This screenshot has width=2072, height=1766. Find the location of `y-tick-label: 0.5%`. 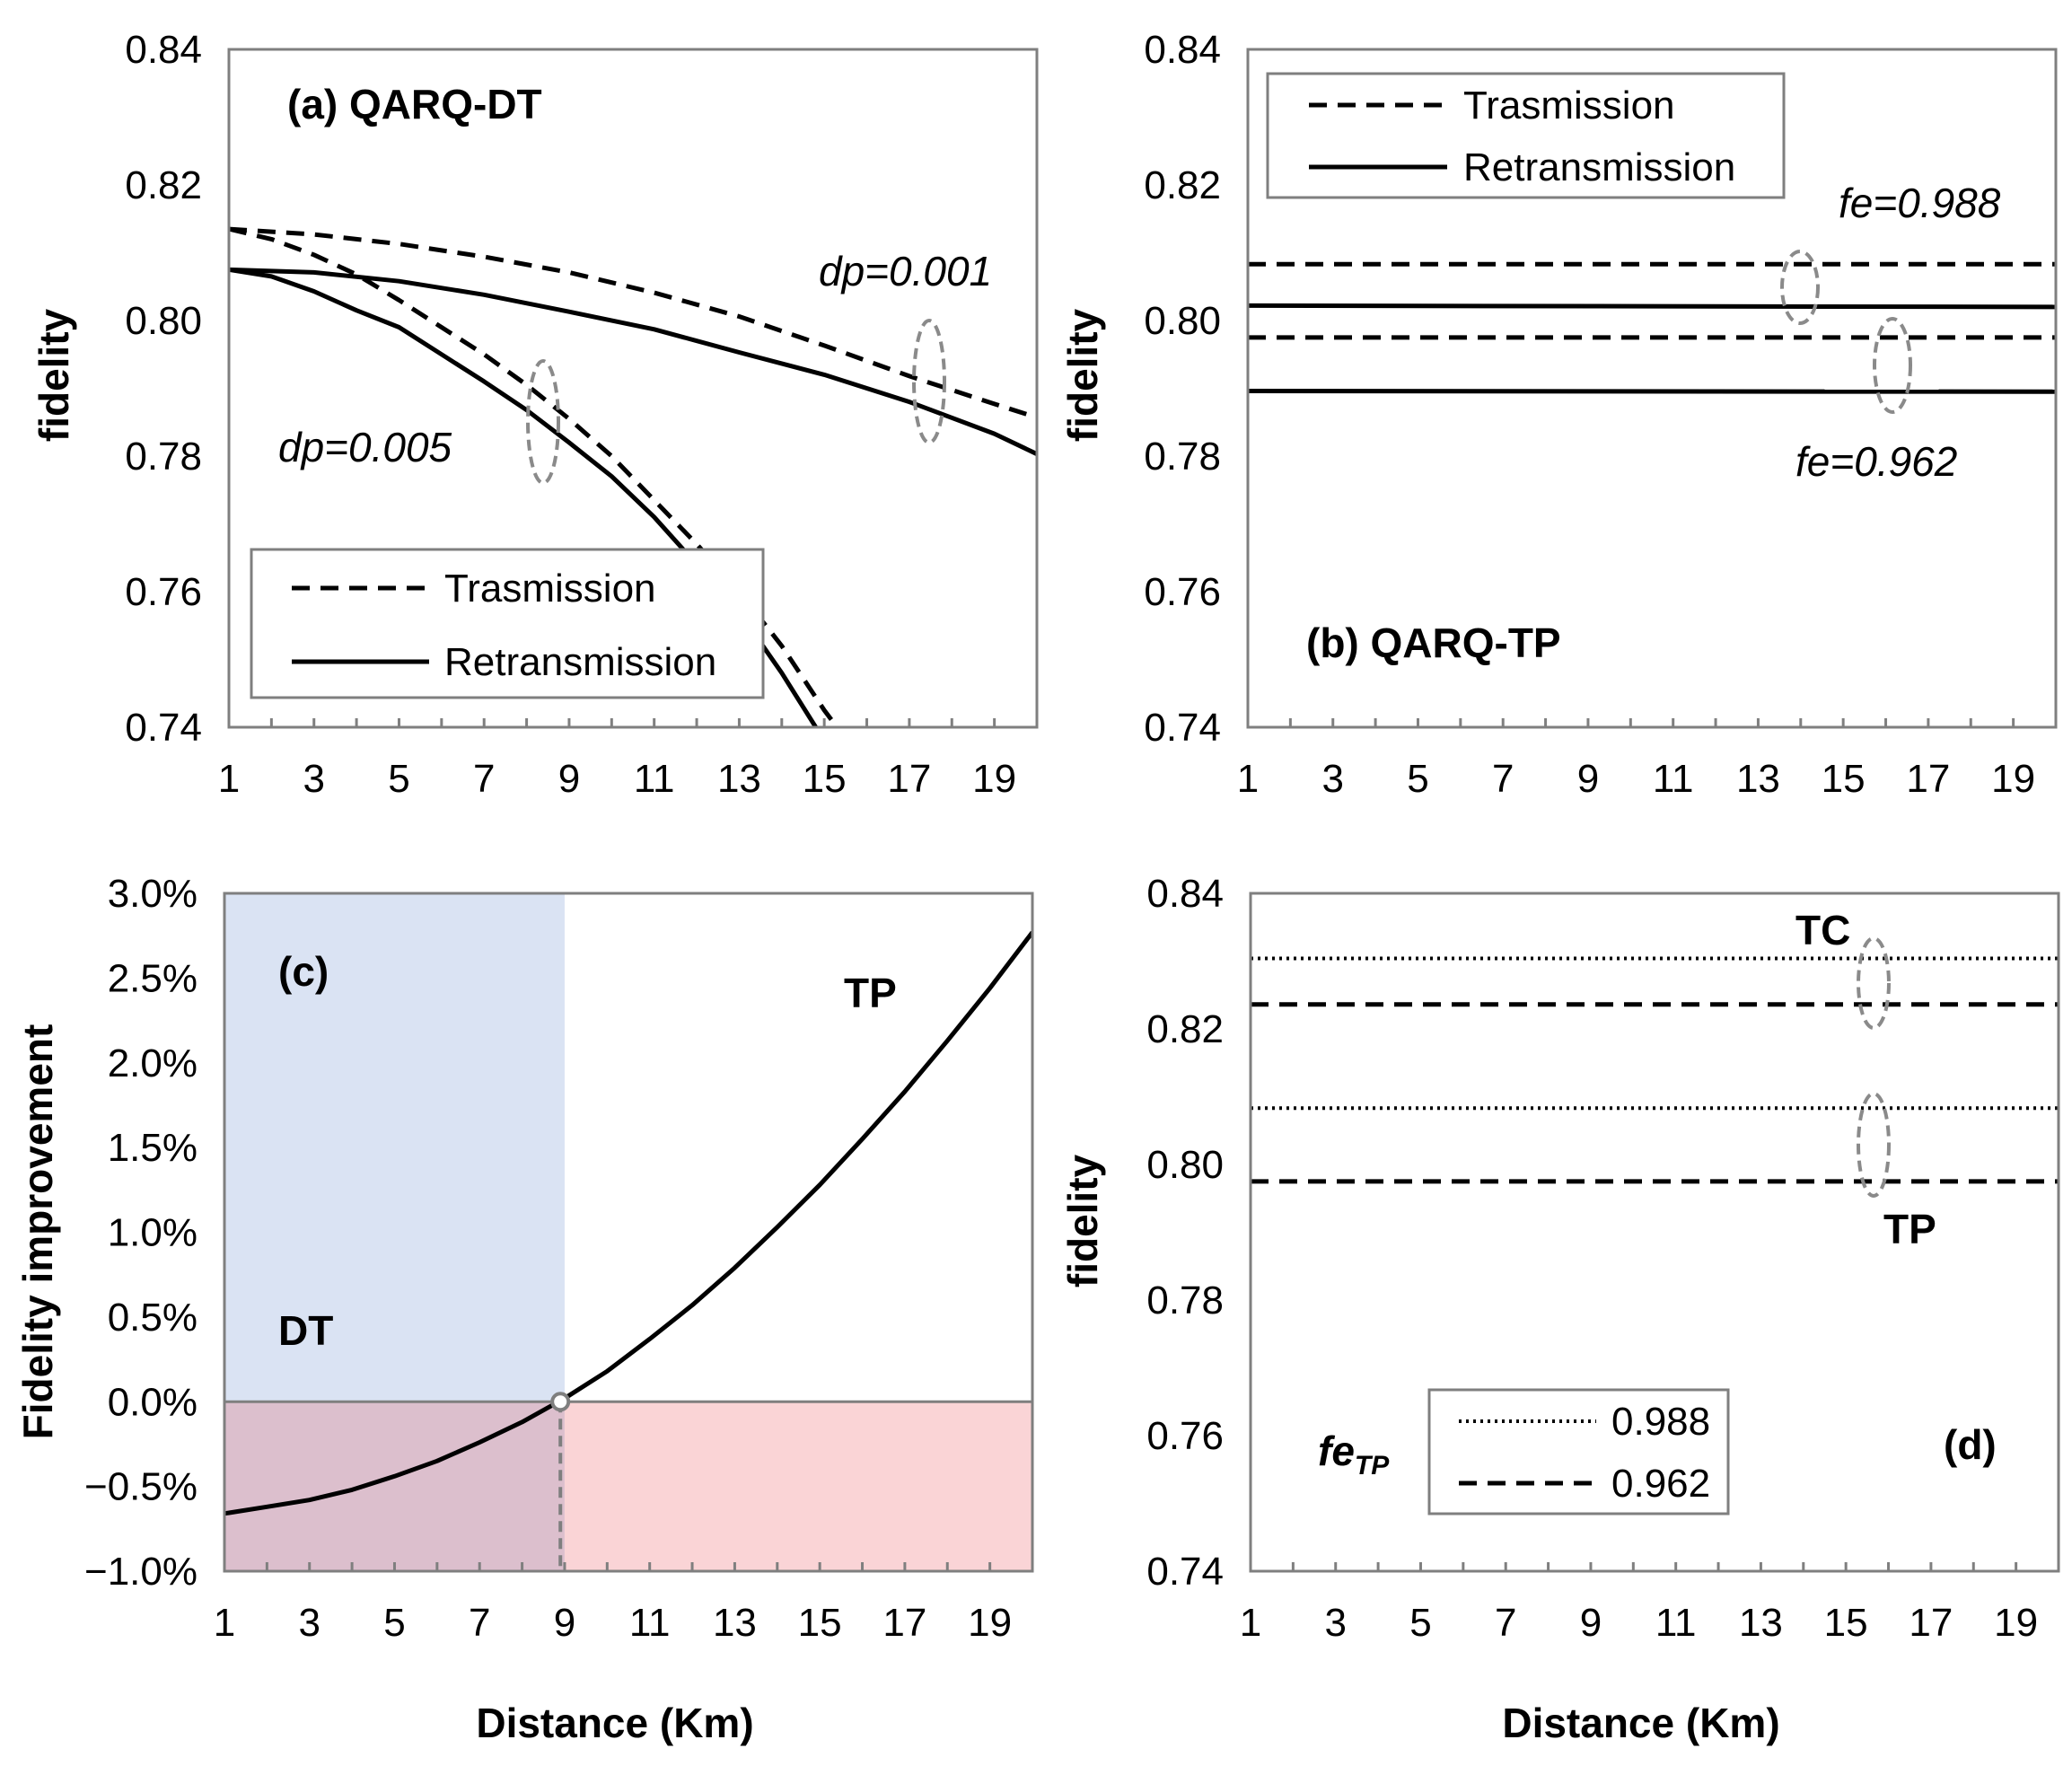

y-tick-label: 0.5% is located at coordinates (153, 1318).